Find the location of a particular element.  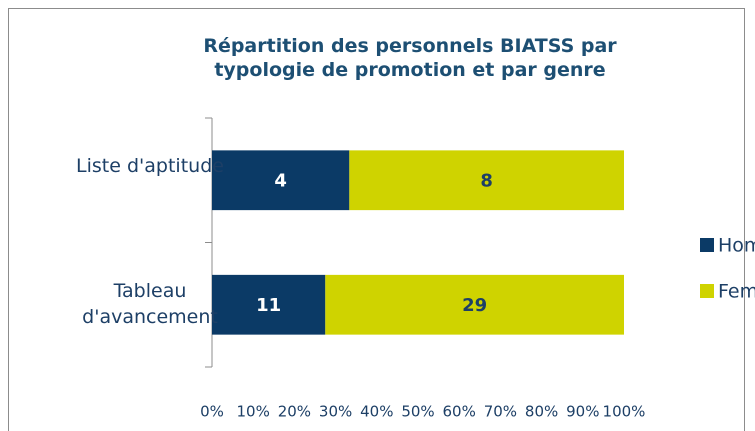

data-label: 11 is located at coordinates (268, 305).